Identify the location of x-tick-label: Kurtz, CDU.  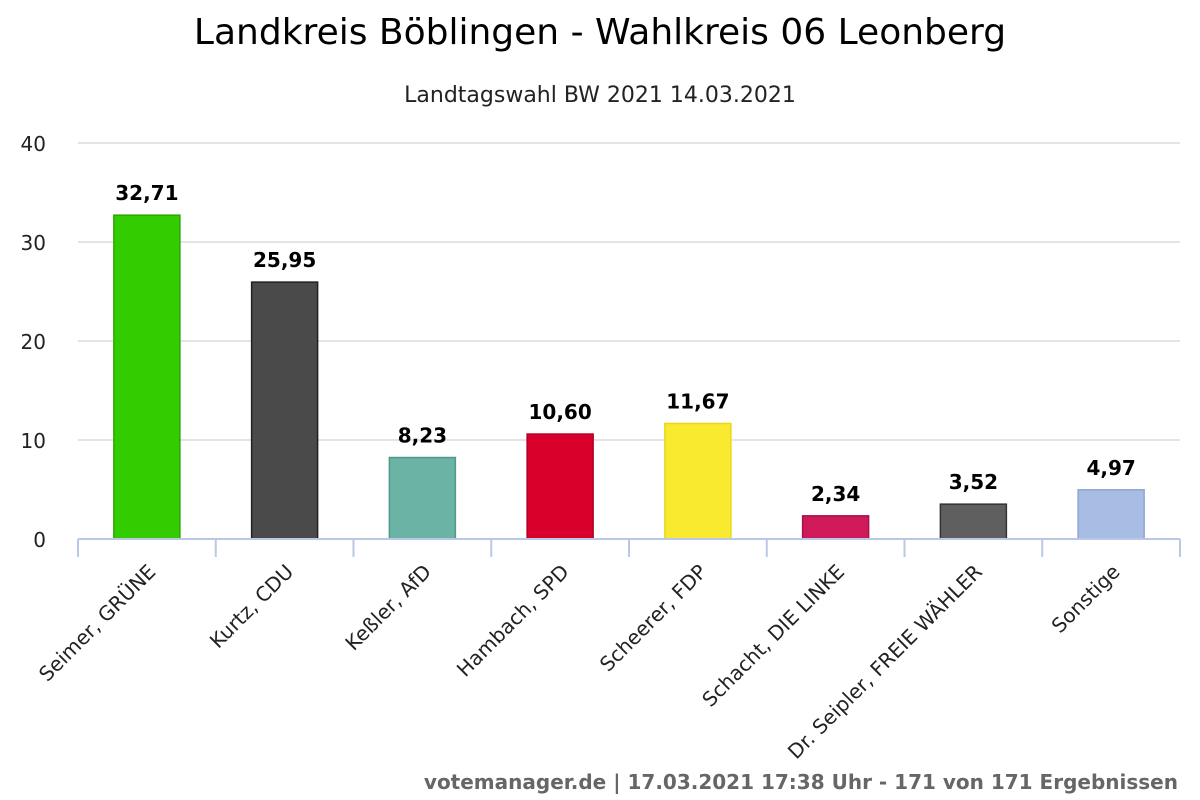
(251, 606).